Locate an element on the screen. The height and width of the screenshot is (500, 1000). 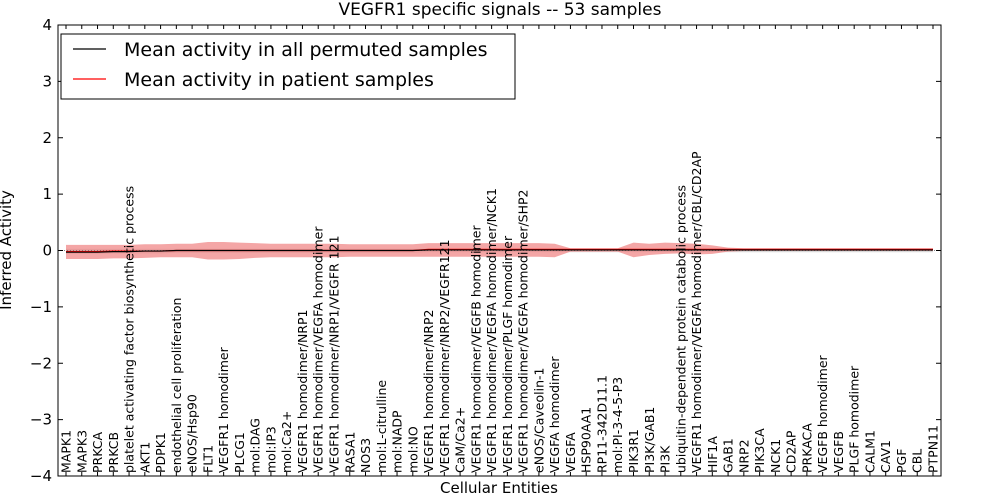
x-tick-label: VEGFR1 homodimer/VEGFB homodimer is located at coordinates (475, 349).